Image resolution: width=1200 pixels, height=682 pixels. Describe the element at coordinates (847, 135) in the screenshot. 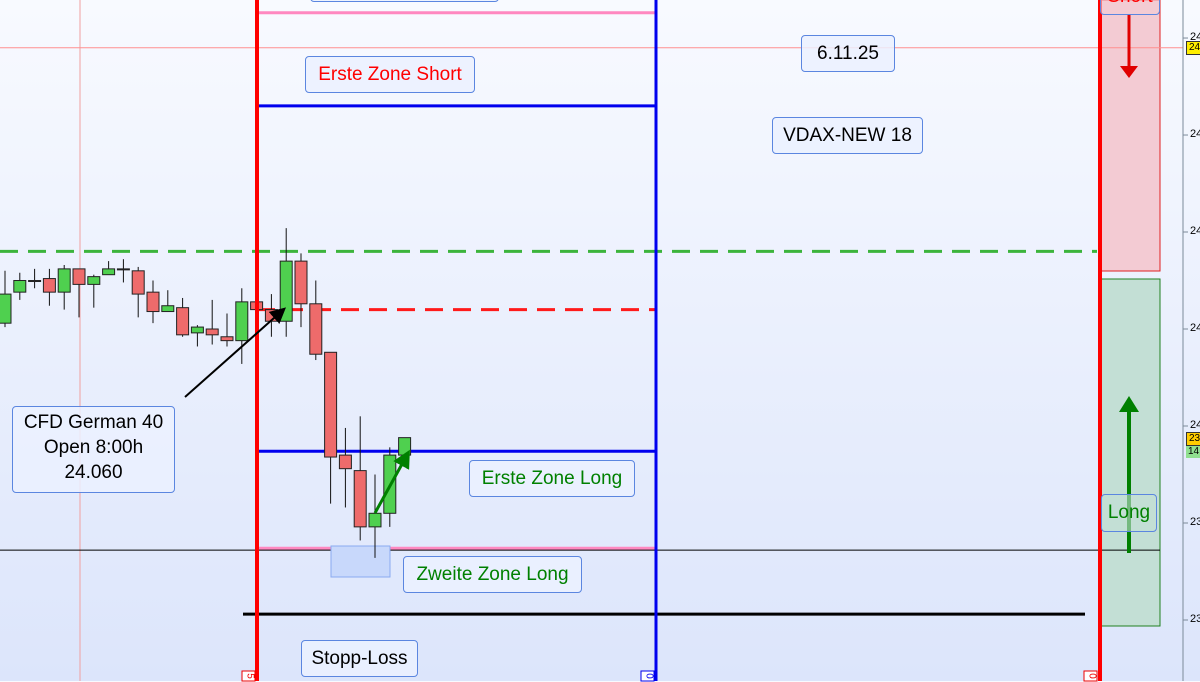

I see `vdax-label: VDAX-NEW 18` at that location.